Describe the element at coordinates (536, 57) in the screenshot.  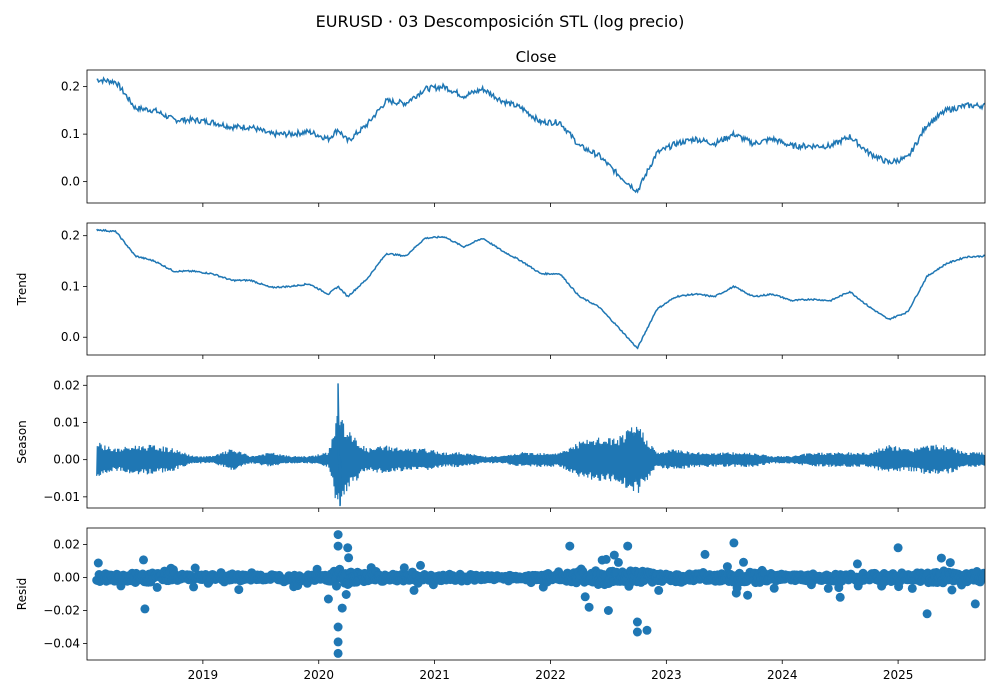
I see `panel-title: Close` at that location.